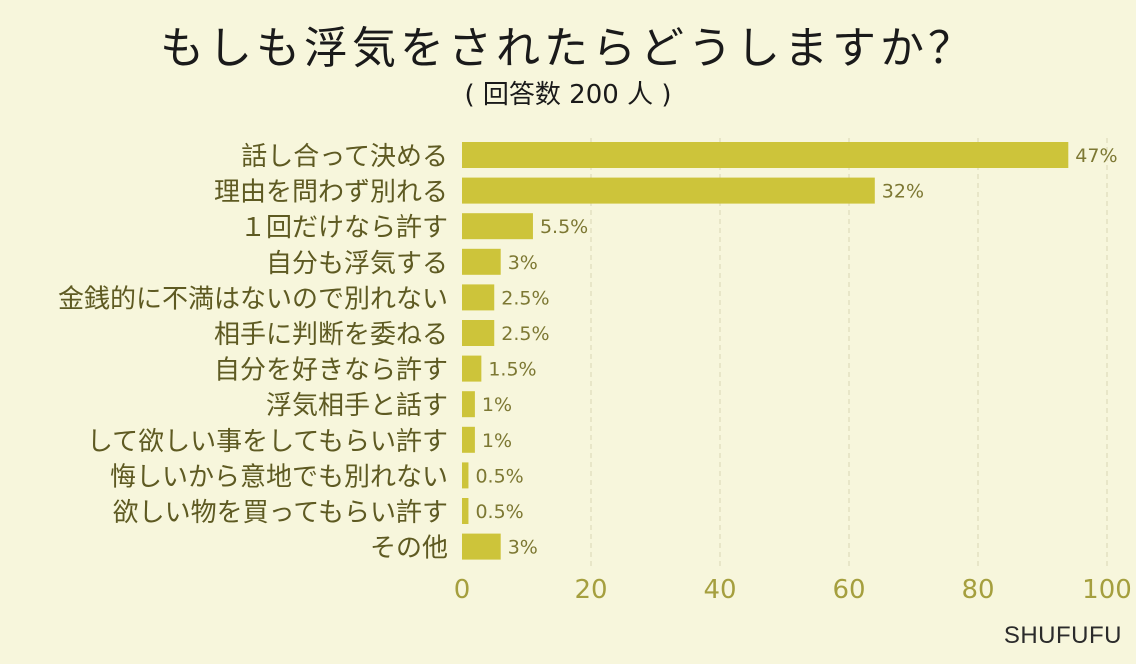  I want to click on x-axis-ticks: 0 20 40 60 80 100, so click(793, 590).